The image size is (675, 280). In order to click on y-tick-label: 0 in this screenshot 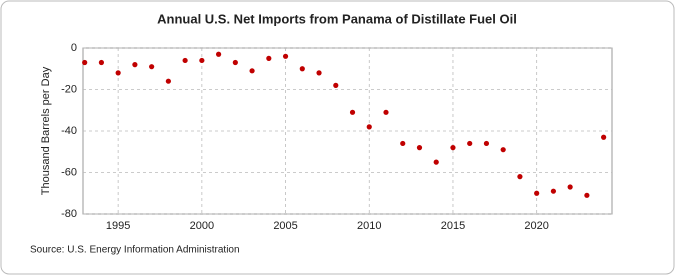, I will do `click(74, 48)`.